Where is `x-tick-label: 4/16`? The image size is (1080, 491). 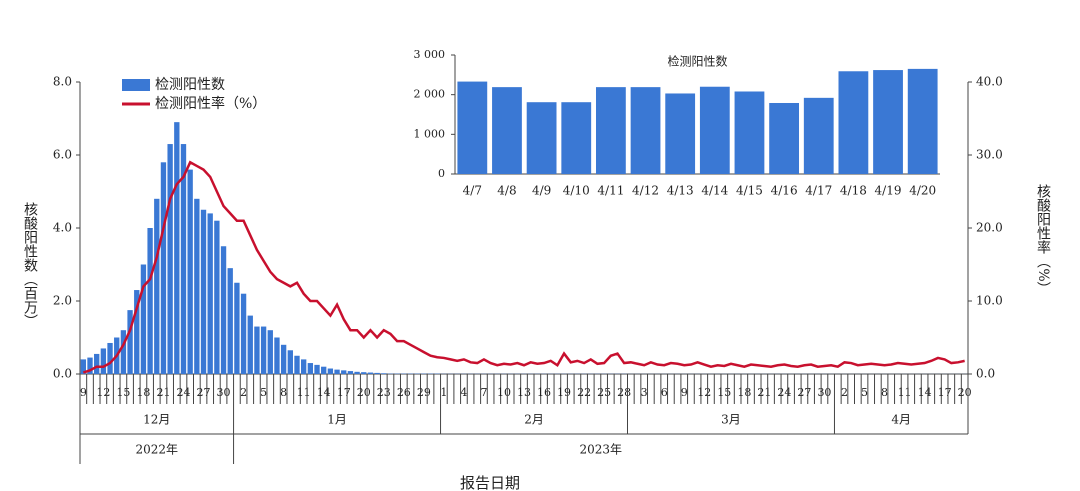 x-tick-label: 4/16 is located at coordinates (784, 191).